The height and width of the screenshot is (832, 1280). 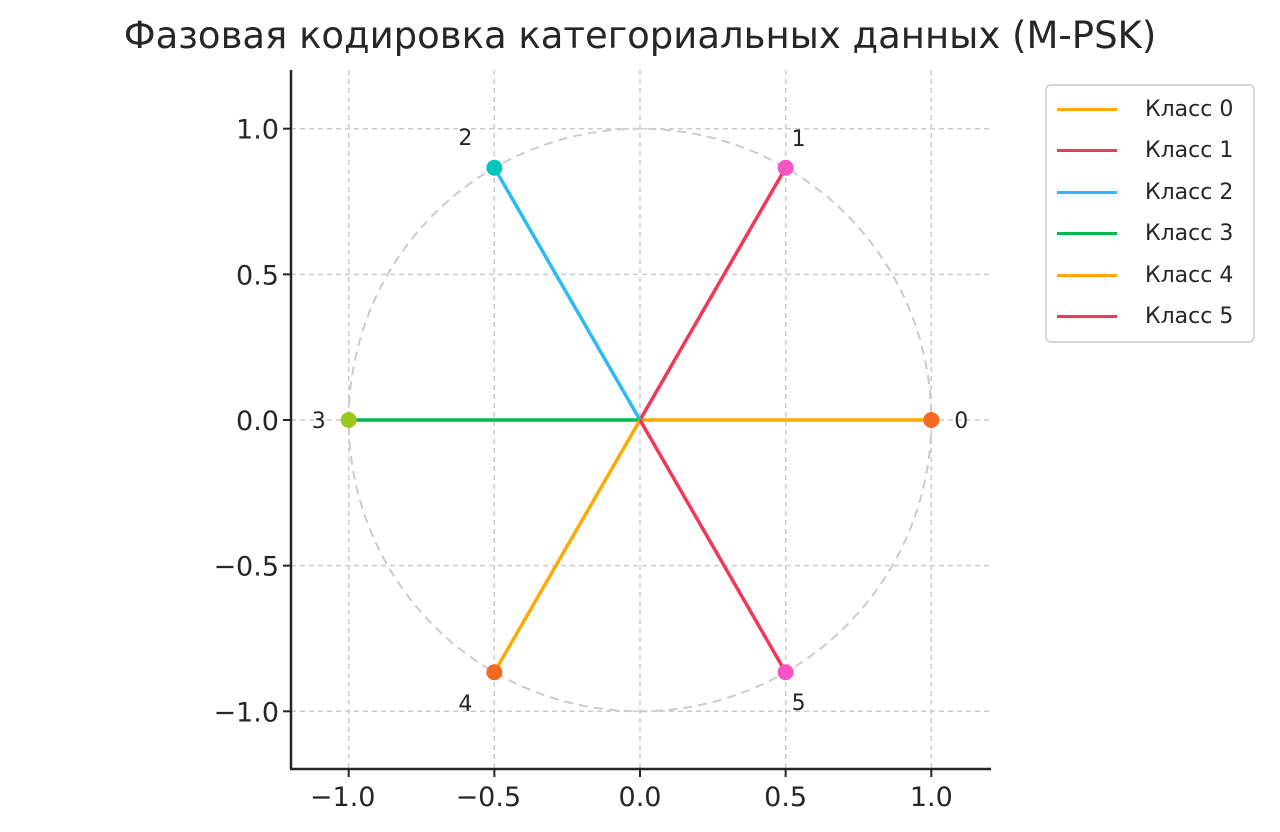 I want to click on legend-label: Класс 5, so click(x=1189, y=316).